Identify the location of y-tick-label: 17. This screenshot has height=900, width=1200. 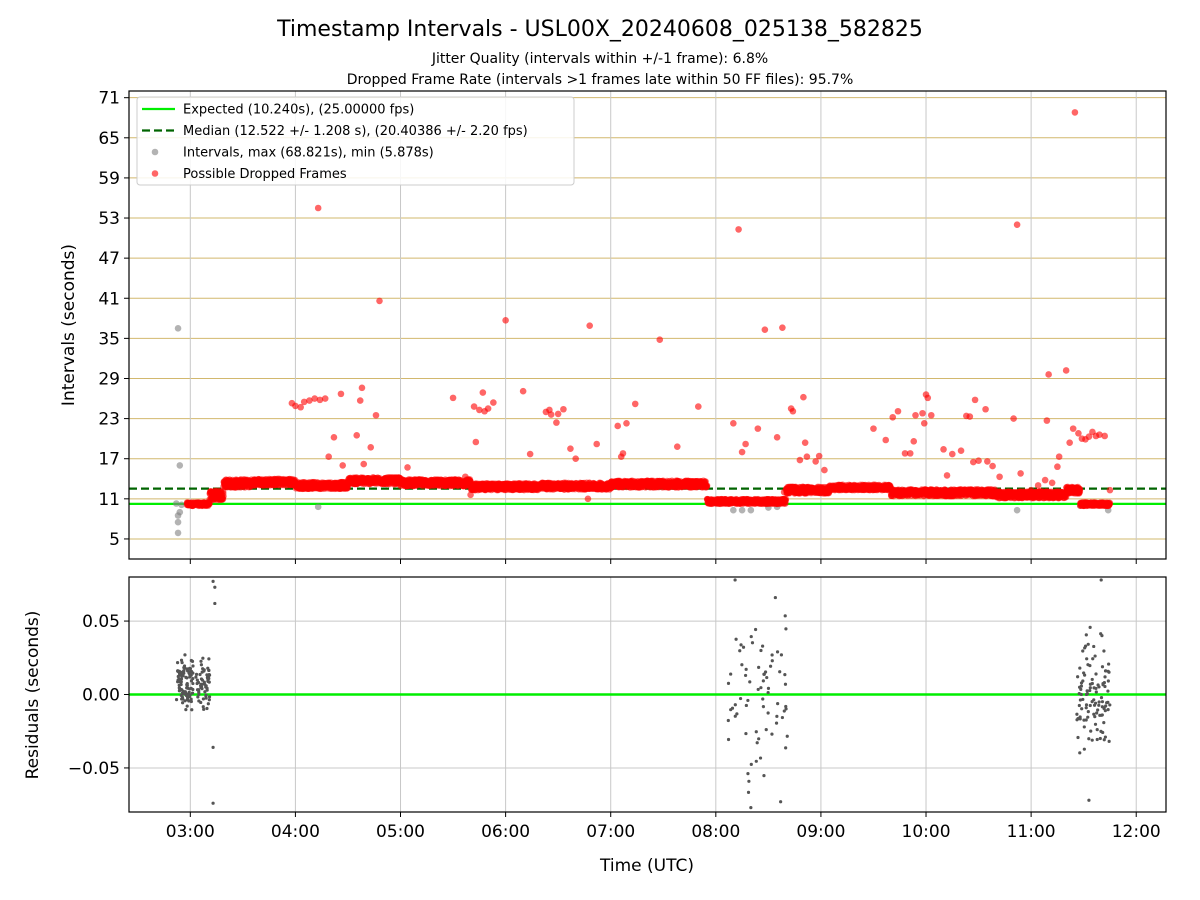
(109, 460).